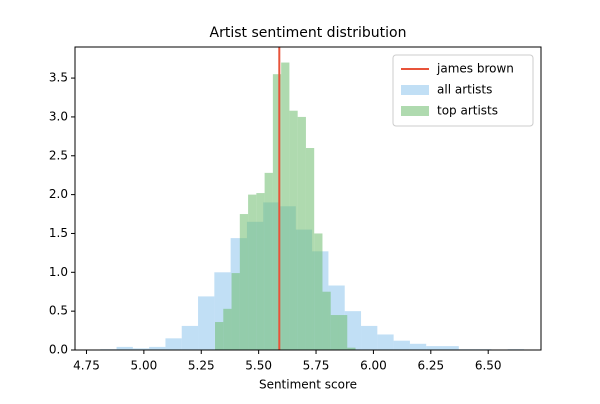  What do you see at coordinates (308, 385) in the screenshot?
I see `x-axis-label: Sentiment score` at bounding box center [308, 385].